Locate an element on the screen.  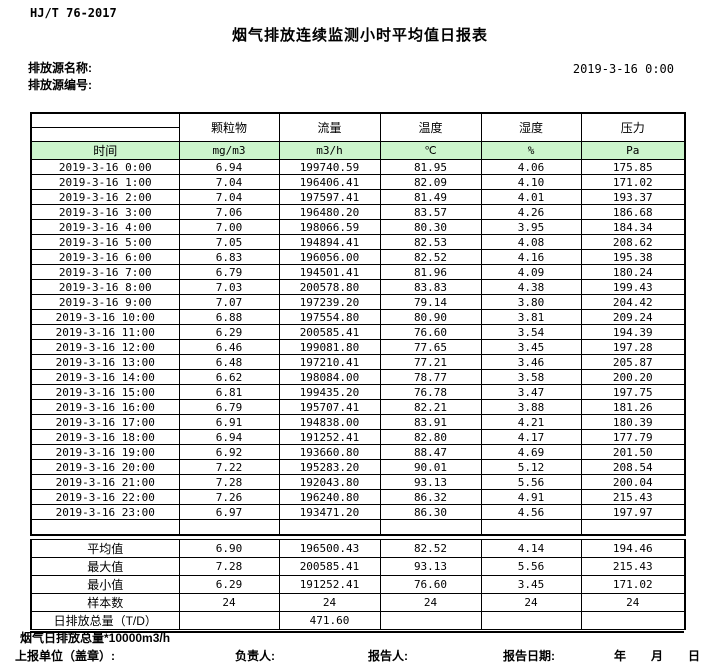
value-cell: 193660.80 is located at coordinates (329, 452).